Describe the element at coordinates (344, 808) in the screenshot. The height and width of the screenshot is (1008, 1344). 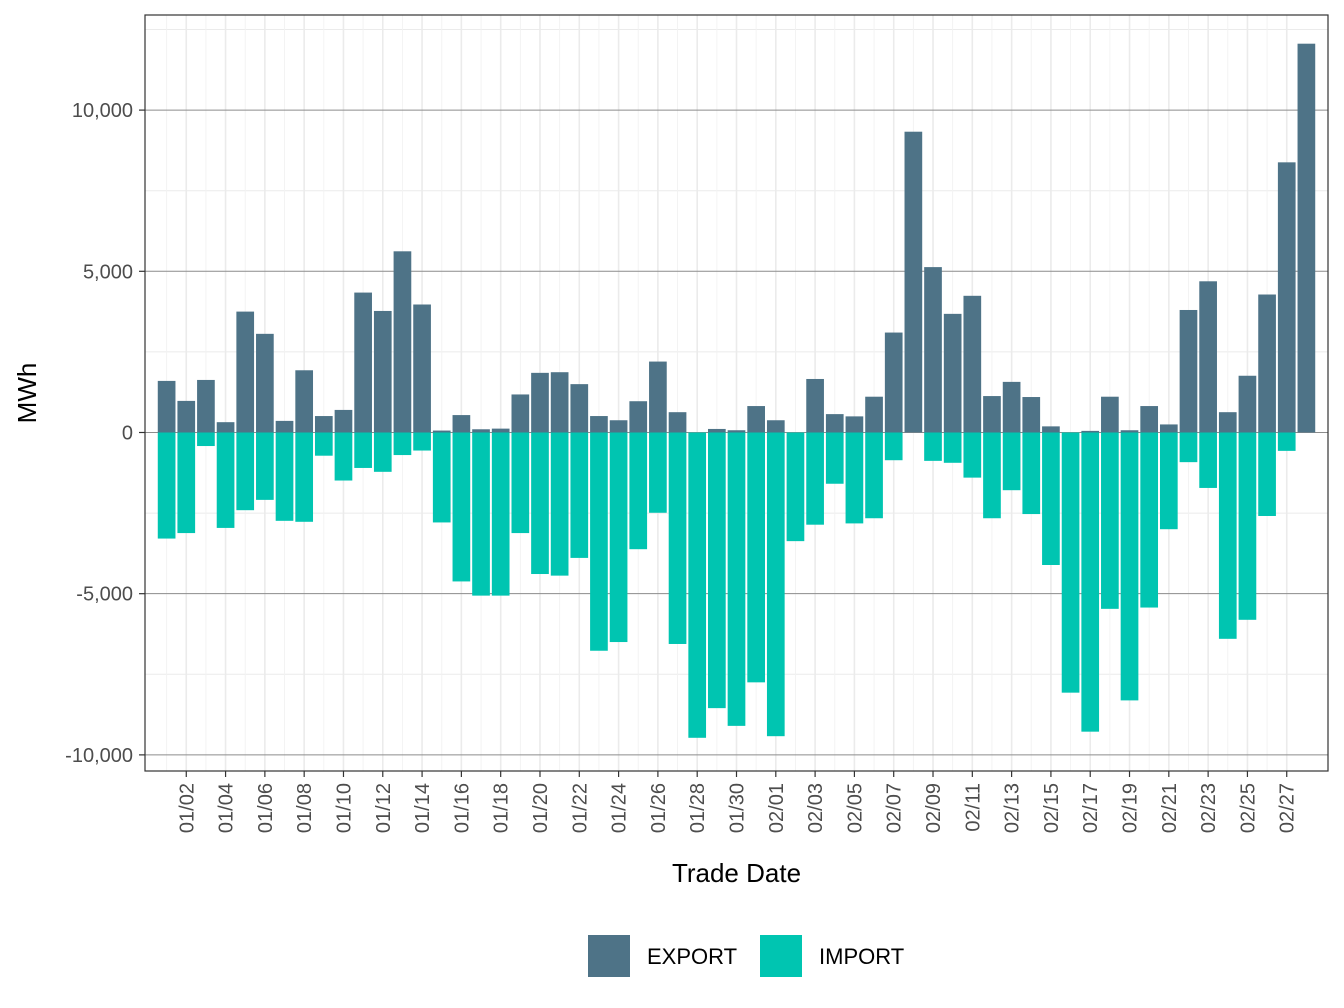
I see `x-tick-label: 01/10` at that location.